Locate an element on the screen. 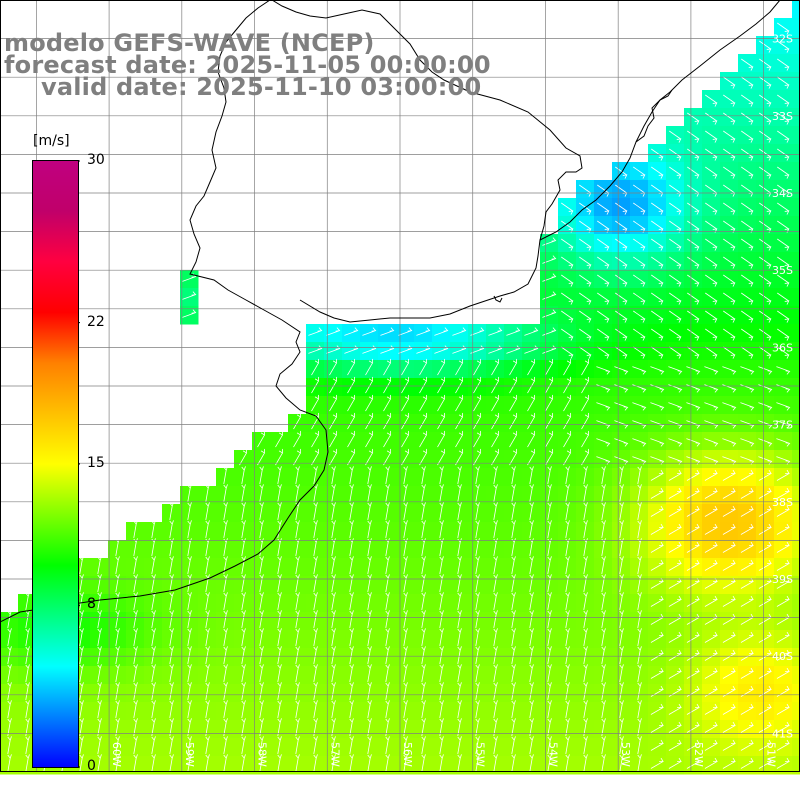 This screenshot has height=800, width=800. lon-label: 58W is located at coordinates (262, 754).